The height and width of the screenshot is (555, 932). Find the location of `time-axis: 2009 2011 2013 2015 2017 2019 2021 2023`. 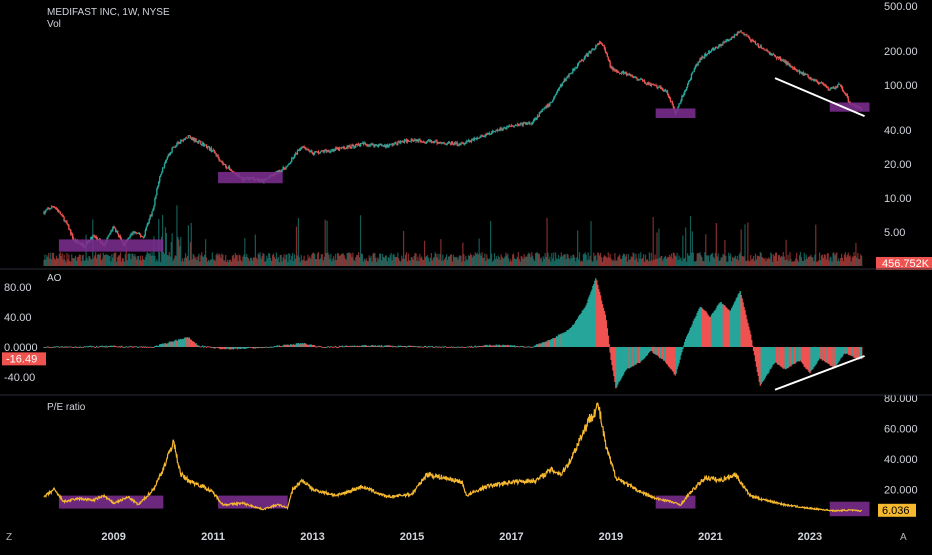

time-axis: 2009 2011 2013 2015 2017 2019 2021 2023 is located at coordinates (461, 537).